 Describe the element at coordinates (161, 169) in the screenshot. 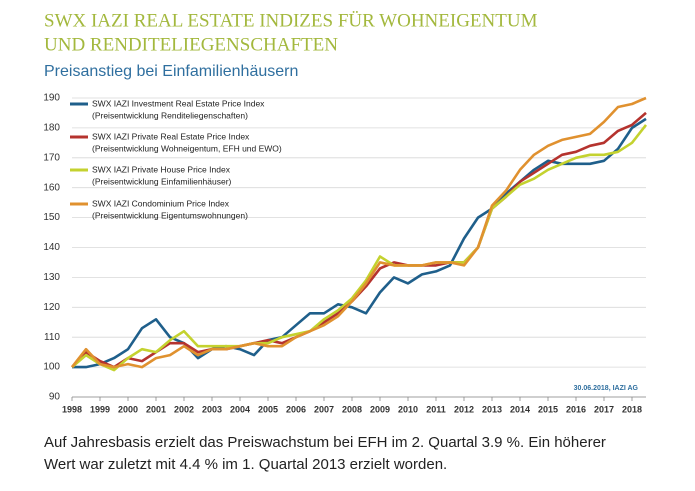

I see `legend-label: SWX IAZI Private House Price Index` at that location.